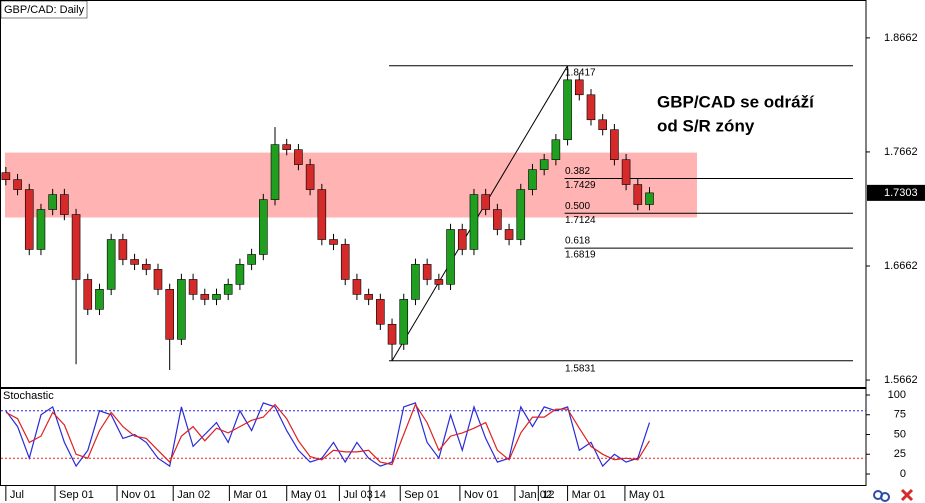 This screenshot has width=925, height=503. Describe the element at coordinates (903, 474) in the screenshot. I see `y-tick-label: 0` at that location.